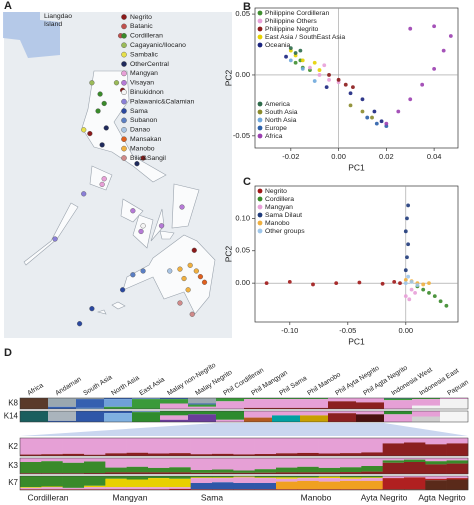 This screenshot has width=474, height=505. What do you see at coordinates (356, 78) in the screenshot?
I see `plot-frame` at bounding box center [356, 78].